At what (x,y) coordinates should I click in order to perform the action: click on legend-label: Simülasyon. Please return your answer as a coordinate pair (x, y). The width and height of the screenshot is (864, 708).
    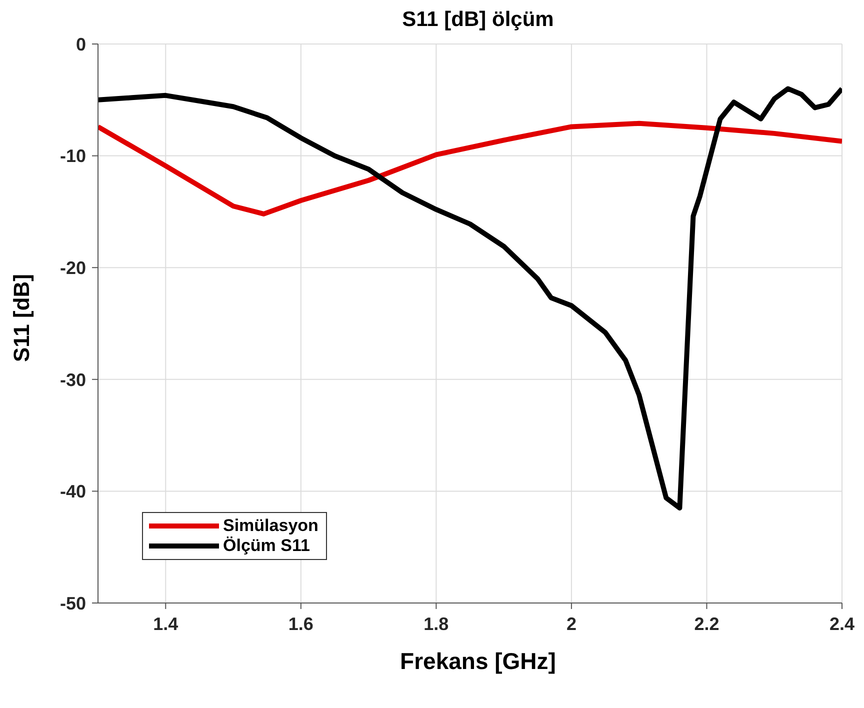
    Looking at the image, I should click on (270, 526).